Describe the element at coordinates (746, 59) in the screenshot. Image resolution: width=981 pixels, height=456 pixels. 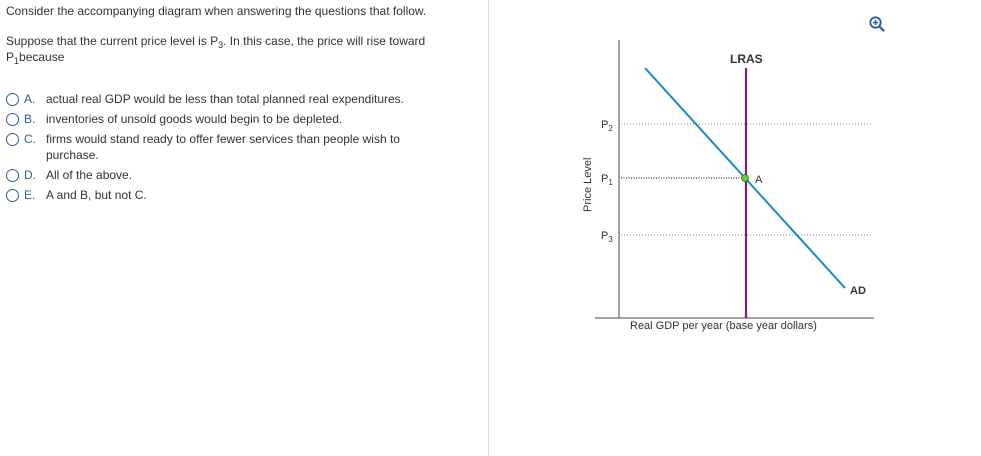
I see `lras-label: LRAS` at that location.